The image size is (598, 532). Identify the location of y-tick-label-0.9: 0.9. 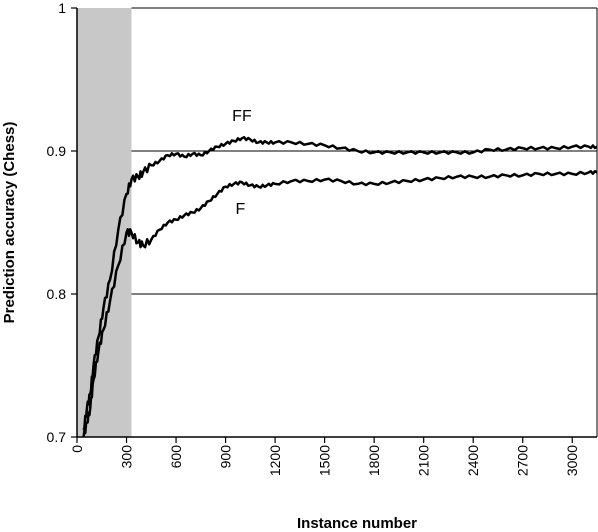
(57, 151).